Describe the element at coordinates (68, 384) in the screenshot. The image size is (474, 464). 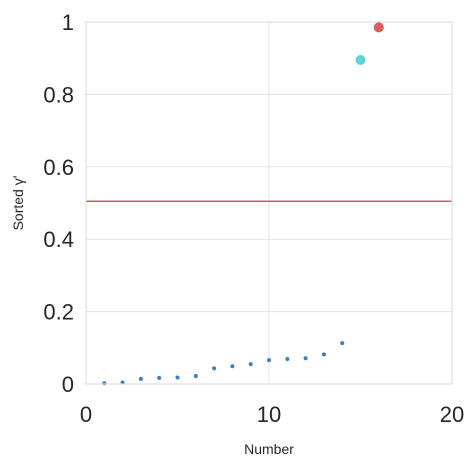
I see `y-tick-label: 0` at that location.